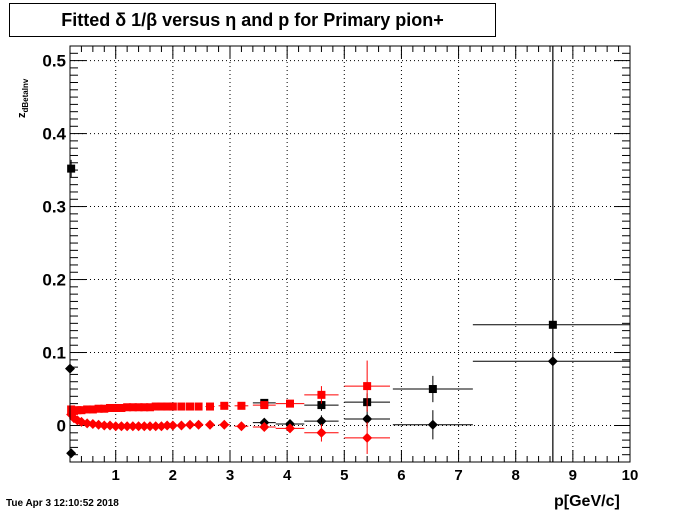 Image resolution: width=700 pixels, height=514 pixels. I want to click on x-tick-label: 1, so click(116, 475).